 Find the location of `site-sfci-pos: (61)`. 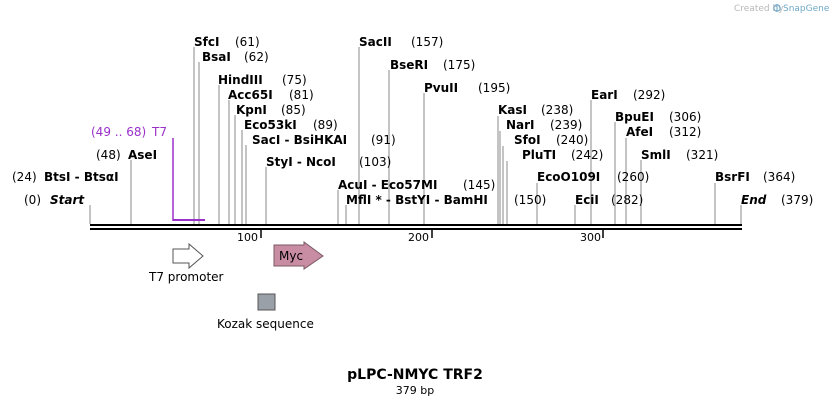

site-sfci-pos: (61) is located at coordinates (247, 42).